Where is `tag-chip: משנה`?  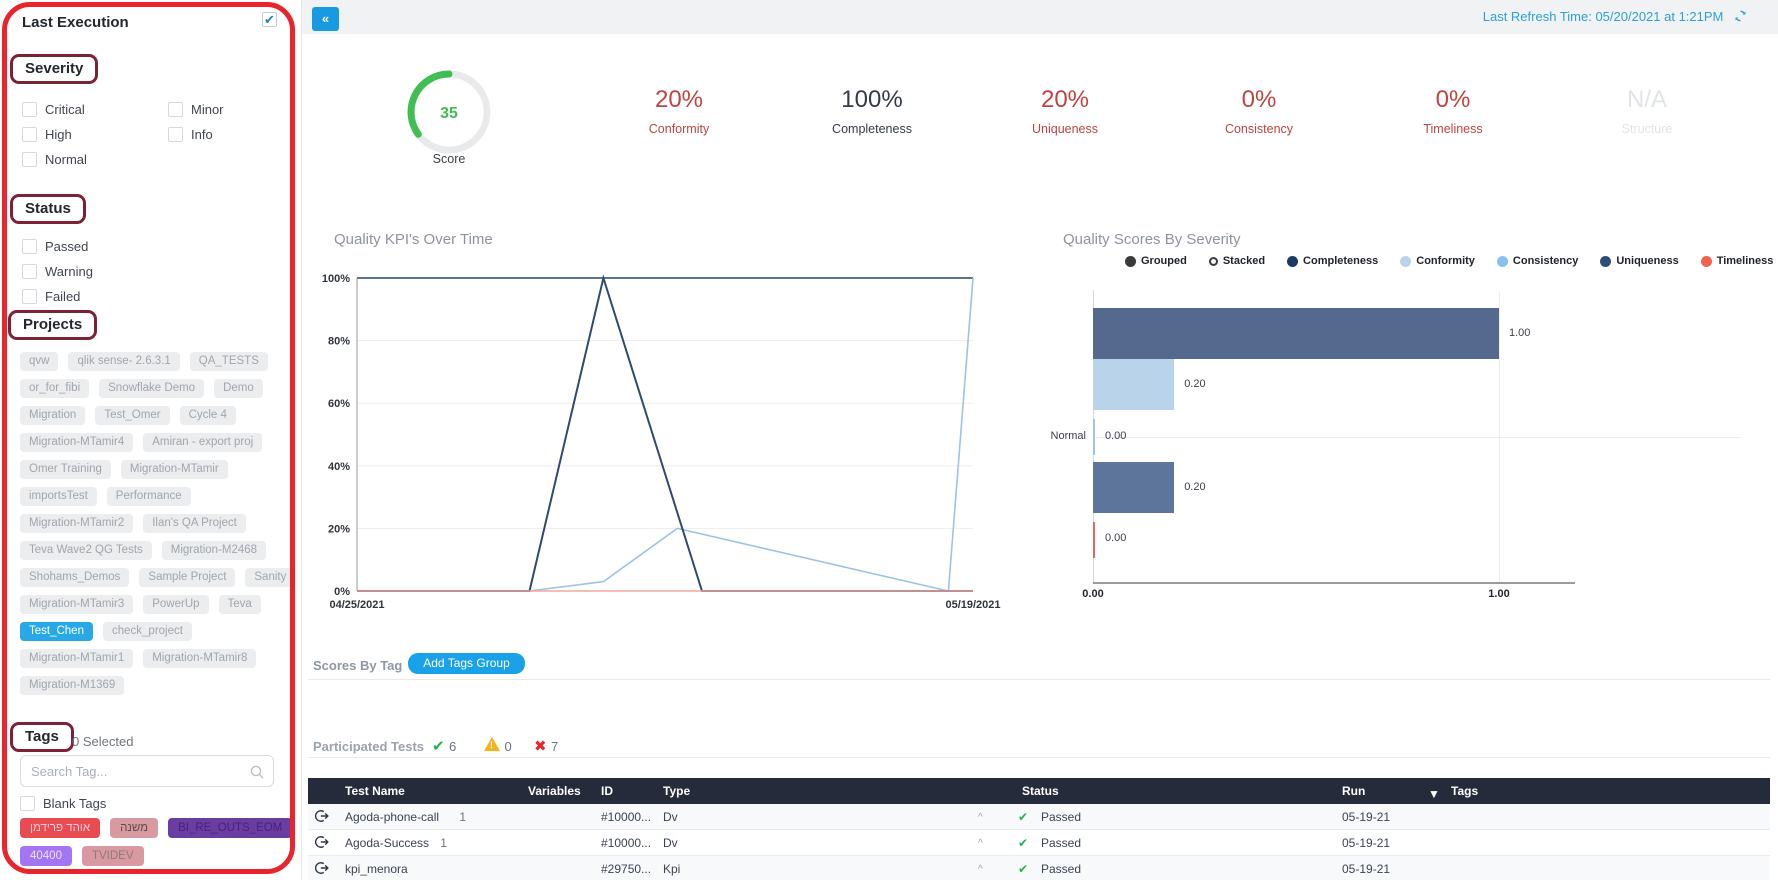 tag-chip: משנה is located at coordinates (134, 828).